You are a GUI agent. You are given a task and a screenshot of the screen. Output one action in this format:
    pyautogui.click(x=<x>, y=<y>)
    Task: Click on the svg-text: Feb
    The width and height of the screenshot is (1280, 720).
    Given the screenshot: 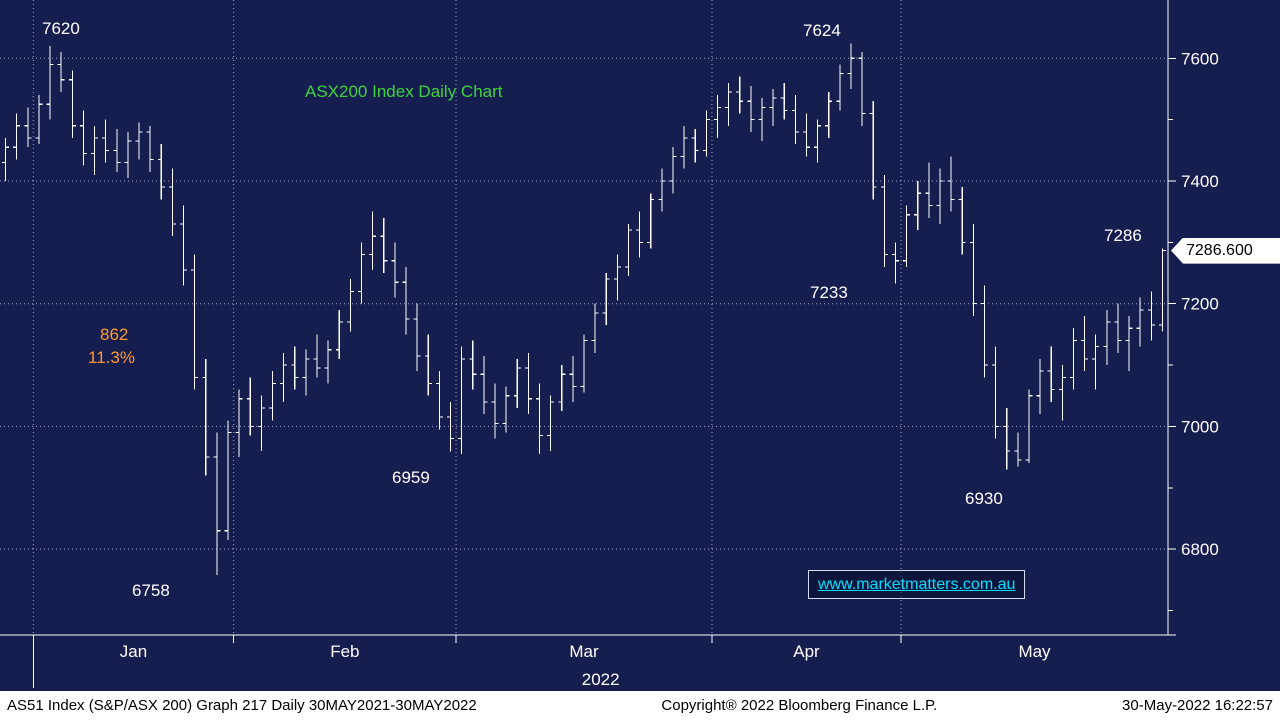 What is the action you would take?
    pyautogui.click(x=344, y=651)
    